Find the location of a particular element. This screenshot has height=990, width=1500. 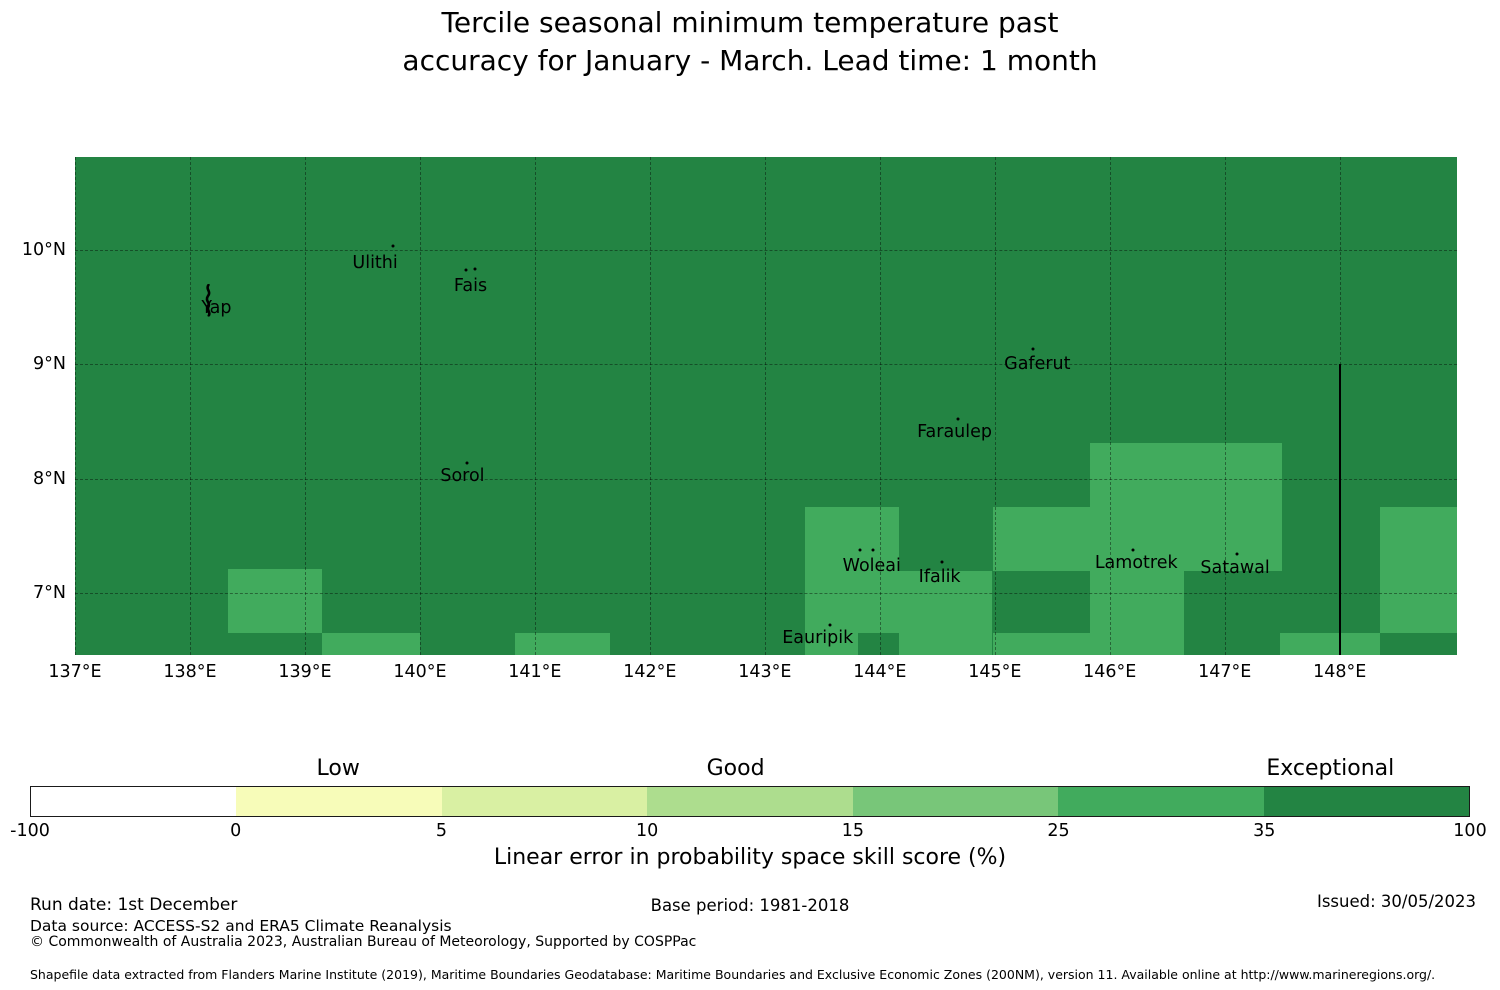

y-tick-label: 7°N is located at coordinates (49, 593).